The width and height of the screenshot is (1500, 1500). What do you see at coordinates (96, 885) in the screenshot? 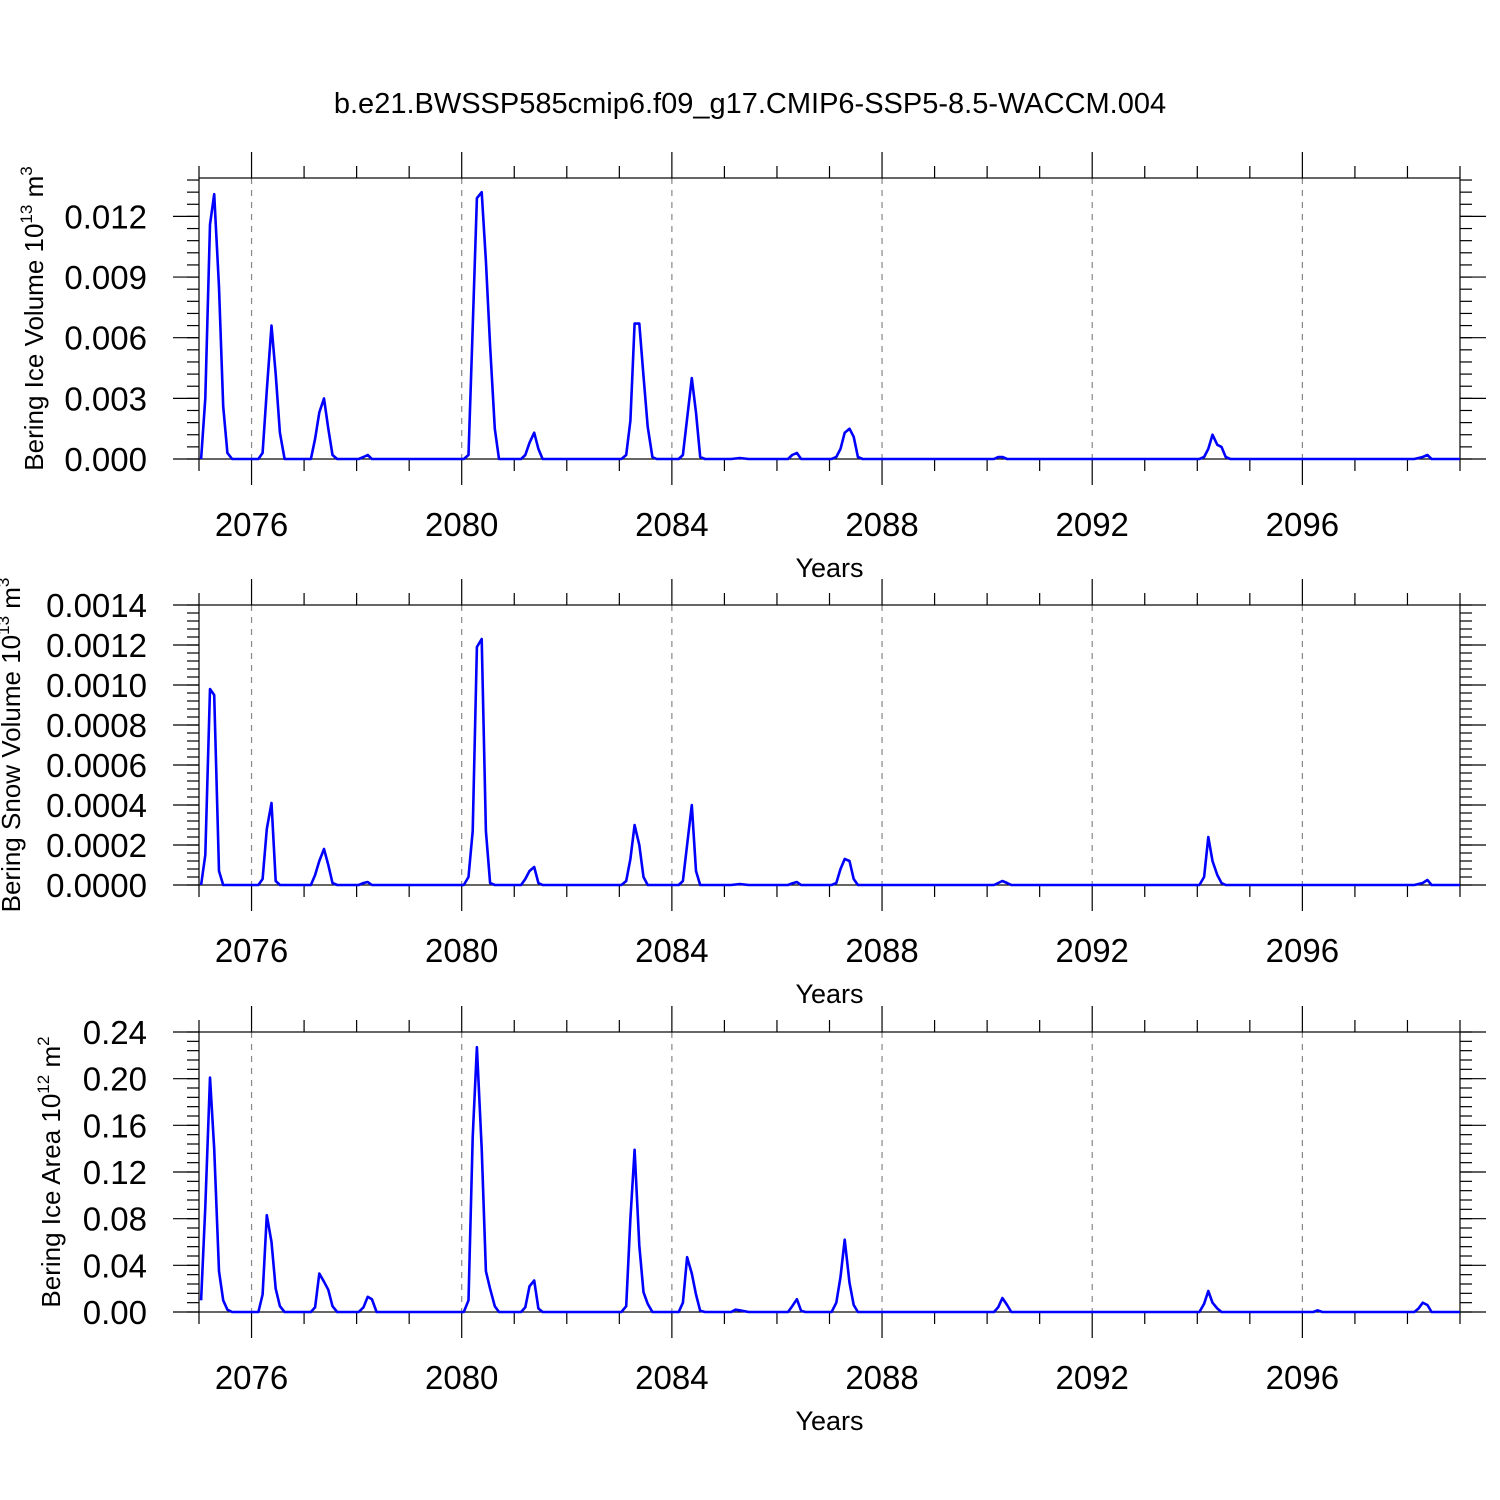
I see `y-tick-label: 0.0000` at bounding box center [96, 885].